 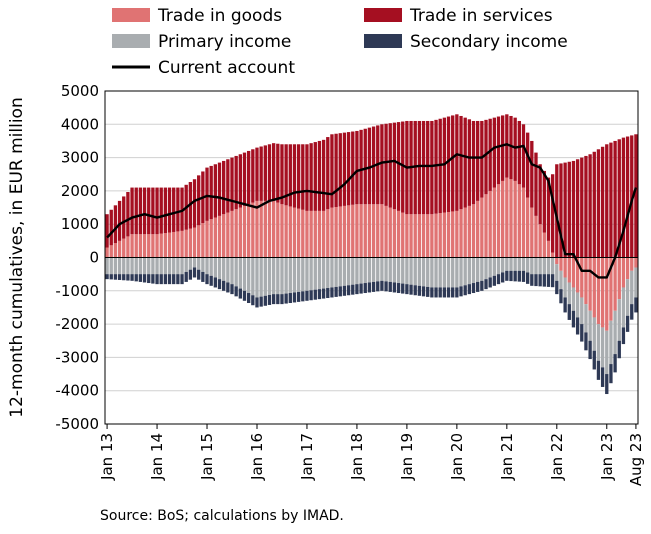 I want to click on x-tick-label: Jan 22, so click(x=557, y=457).